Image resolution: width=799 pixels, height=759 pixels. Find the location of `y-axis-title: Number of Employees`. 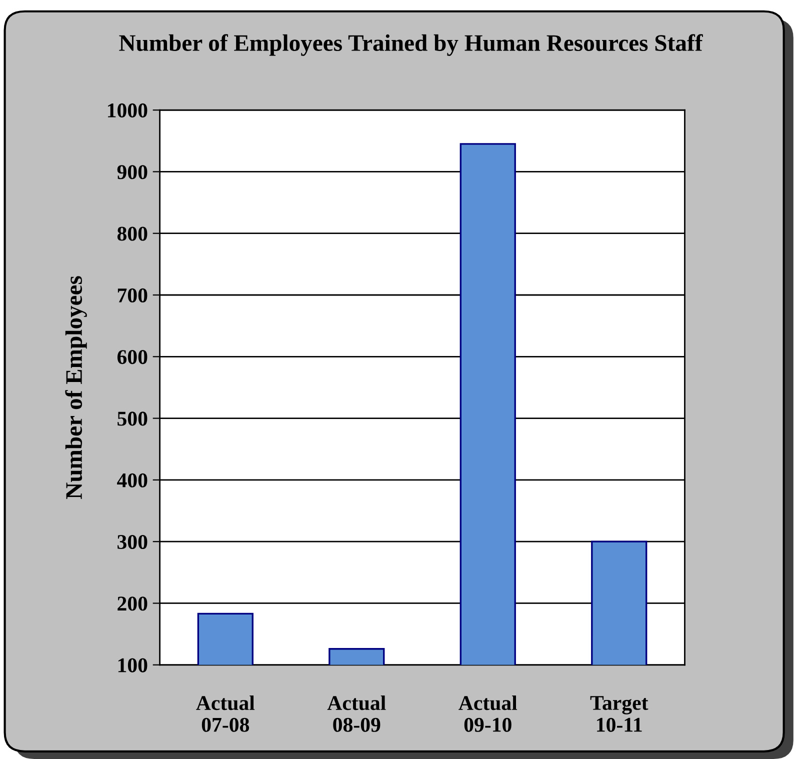

y-axis-title: Number of Employees is located at coordinates (76, 387).